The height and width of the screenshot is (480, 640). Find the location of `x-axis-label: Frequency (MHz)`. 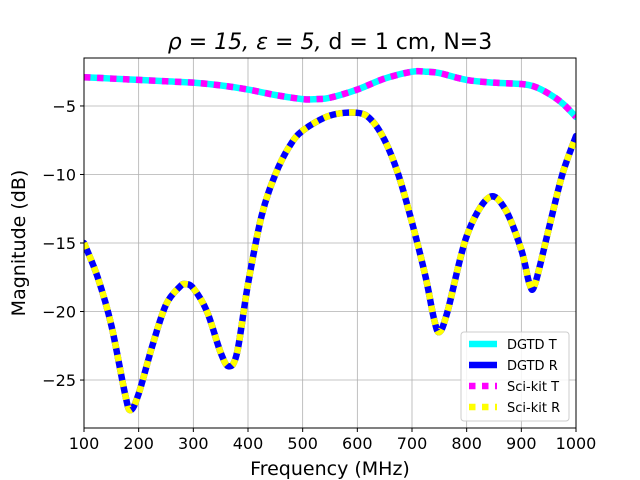

x-axis-label: Frequency (MHz) is located at coordinates (330, 469).